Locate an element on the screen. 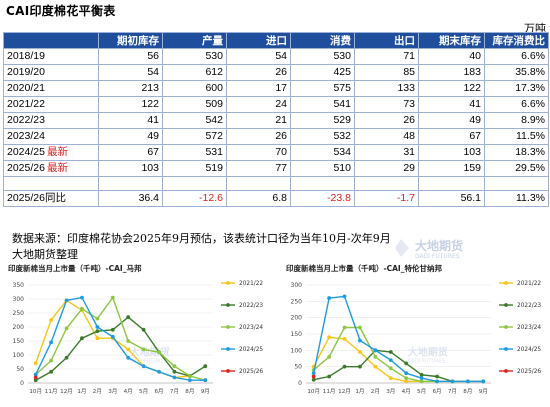 The height and width of the screenshot is (407, 550). table-cell: 509 is located at coordinates (194, 104).